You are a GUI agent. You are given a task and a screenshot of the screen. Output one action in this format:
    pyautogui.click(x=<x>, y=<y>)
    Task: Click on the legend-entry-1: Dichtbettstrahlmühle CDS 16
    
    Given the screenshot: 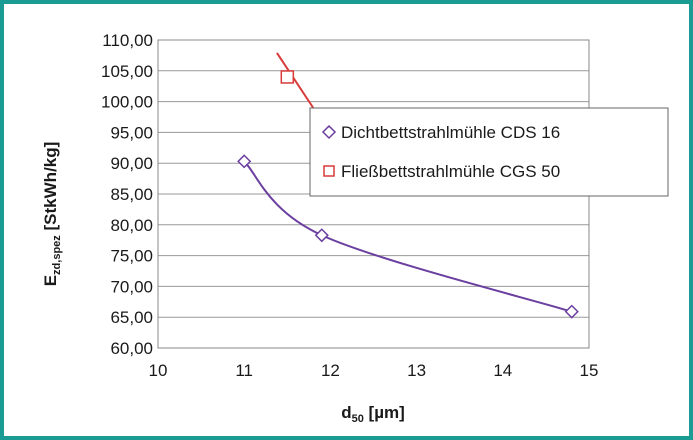 What is the action you would take?
    pyautogui.click(x=440, y=132)
    